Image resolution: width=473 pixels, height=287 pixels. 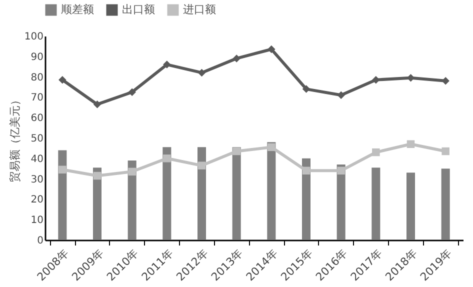 I want to click on y-tick-label: 20, so click(x=37, y=200).